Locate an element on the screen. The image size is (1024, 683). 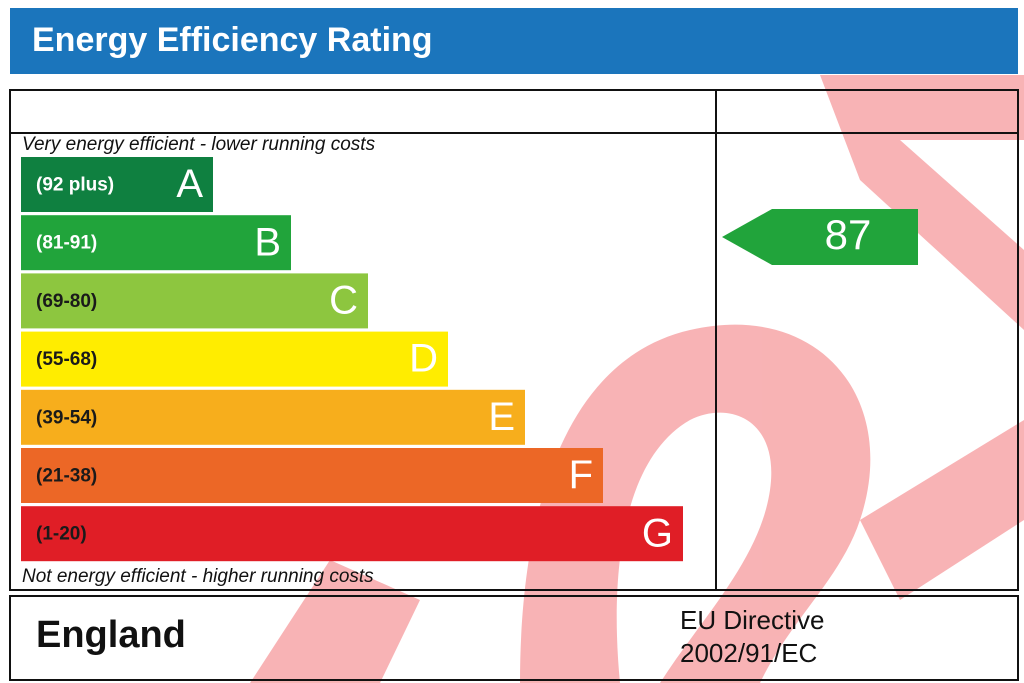
directive: EU Directive is located at coordinates (752, 620).